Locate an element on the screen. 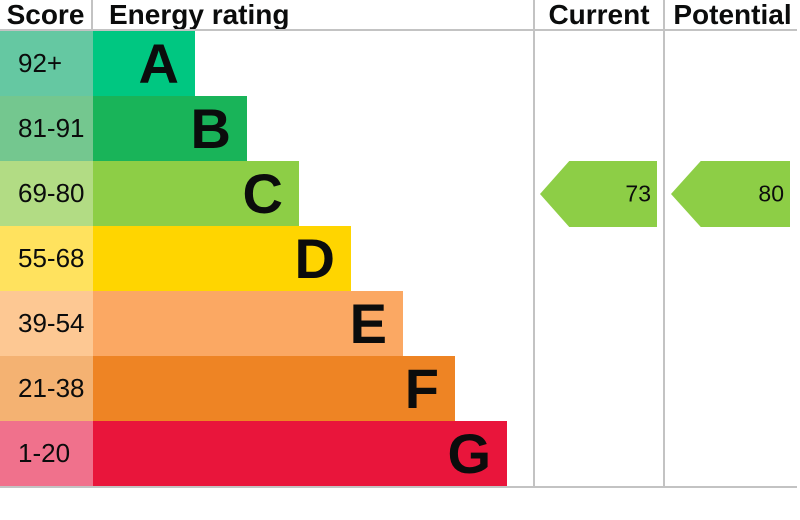 This screenshot has height=520, width=800. score-cell: 39-54 is located at coordinates (46, 323).